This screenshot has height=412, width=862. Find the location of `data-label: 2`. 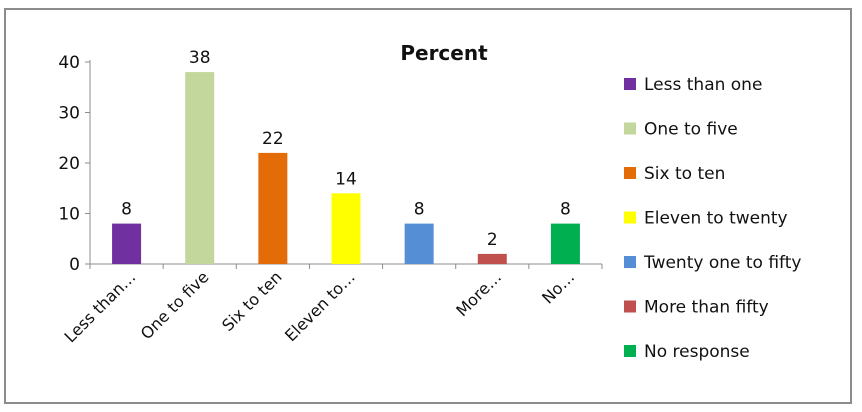

data-label: 2 is located at coordinates (492, 240).